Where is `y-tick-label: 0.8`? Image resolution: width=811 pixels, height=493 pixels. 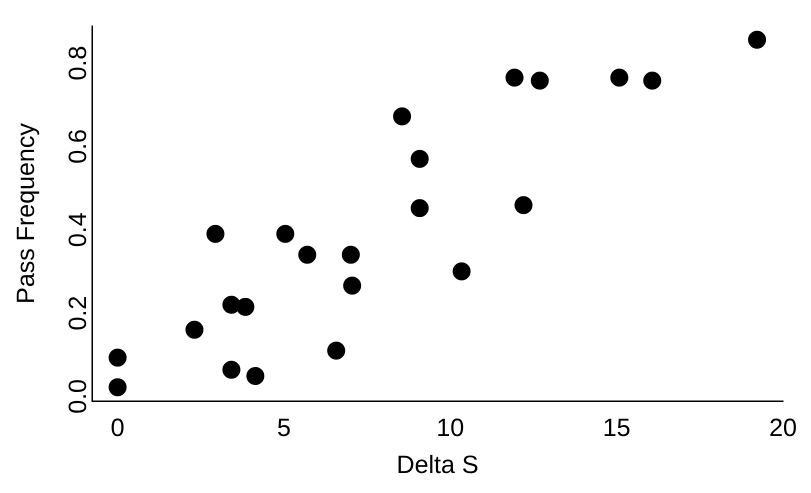
y-tick-label: 0.8 is located at coordinates (78, 63).